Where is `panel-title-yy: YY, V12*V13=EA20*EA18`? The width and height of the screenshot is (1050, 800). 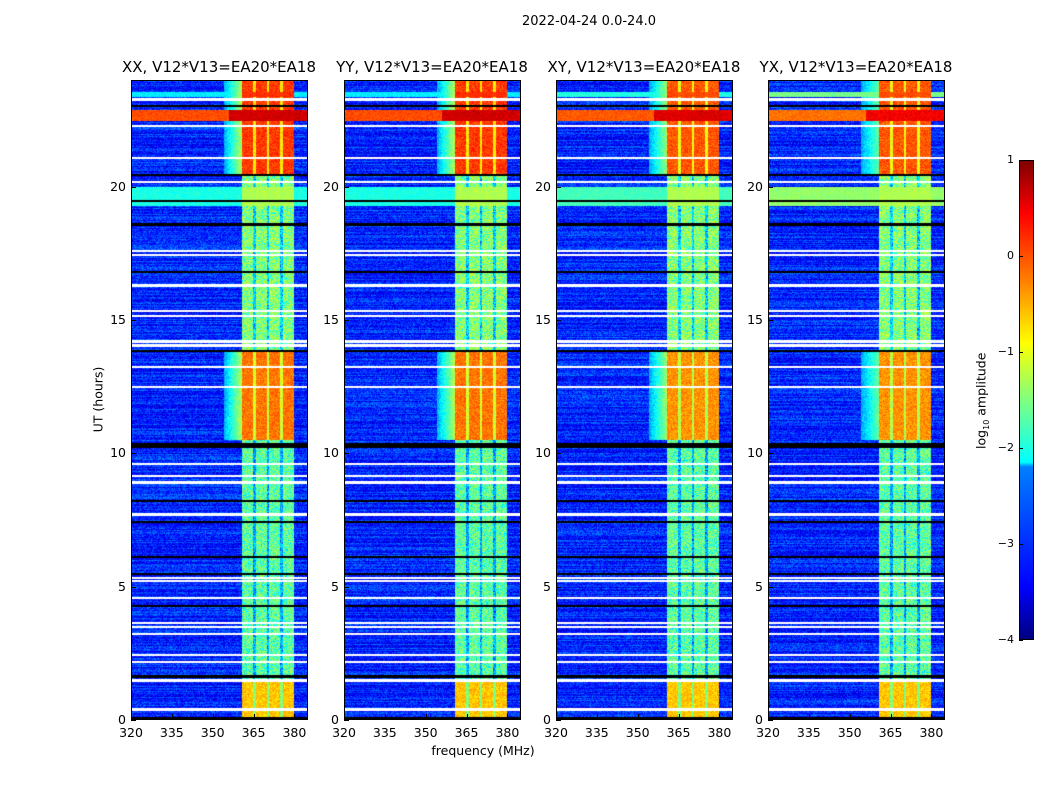
panel-title-yy: YY, V12*V13=EA20*EA18 is located at coordinates (432, 67).